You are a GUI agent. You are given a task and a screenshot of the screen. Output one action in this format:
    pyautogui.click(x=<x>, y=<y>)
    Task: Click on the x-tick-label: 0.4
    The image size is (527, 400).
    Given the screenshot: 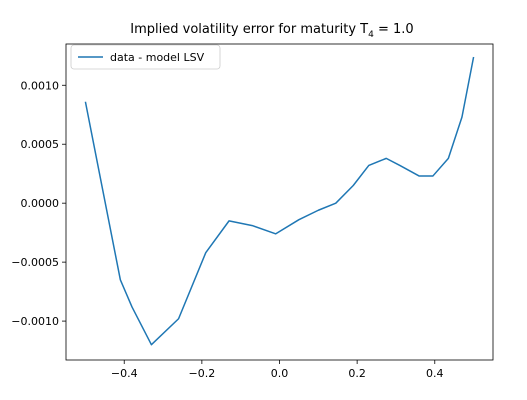 What is the action you would take?
    pyautogui.click(x=435, y=373)
    